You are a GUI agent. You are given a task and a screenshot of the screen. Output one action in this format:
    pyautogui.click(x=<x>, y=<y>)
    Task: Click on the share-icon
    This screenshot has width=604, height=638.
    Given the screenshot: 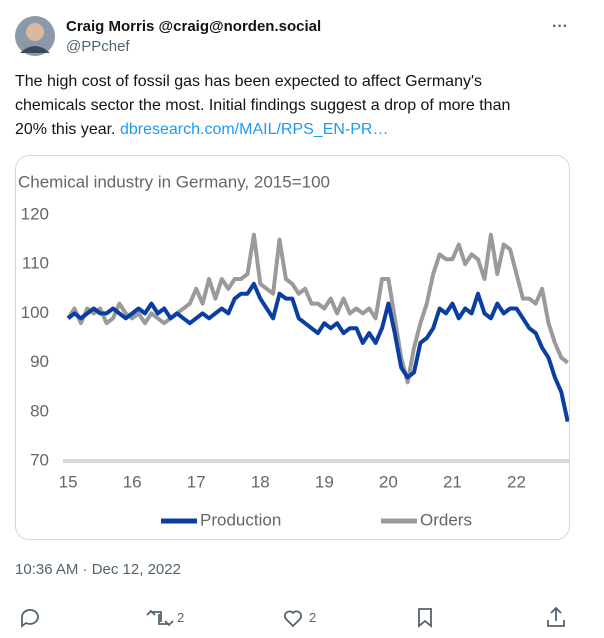 What is the action you would take?
    pyautogui.click(x=556, y=616)
    